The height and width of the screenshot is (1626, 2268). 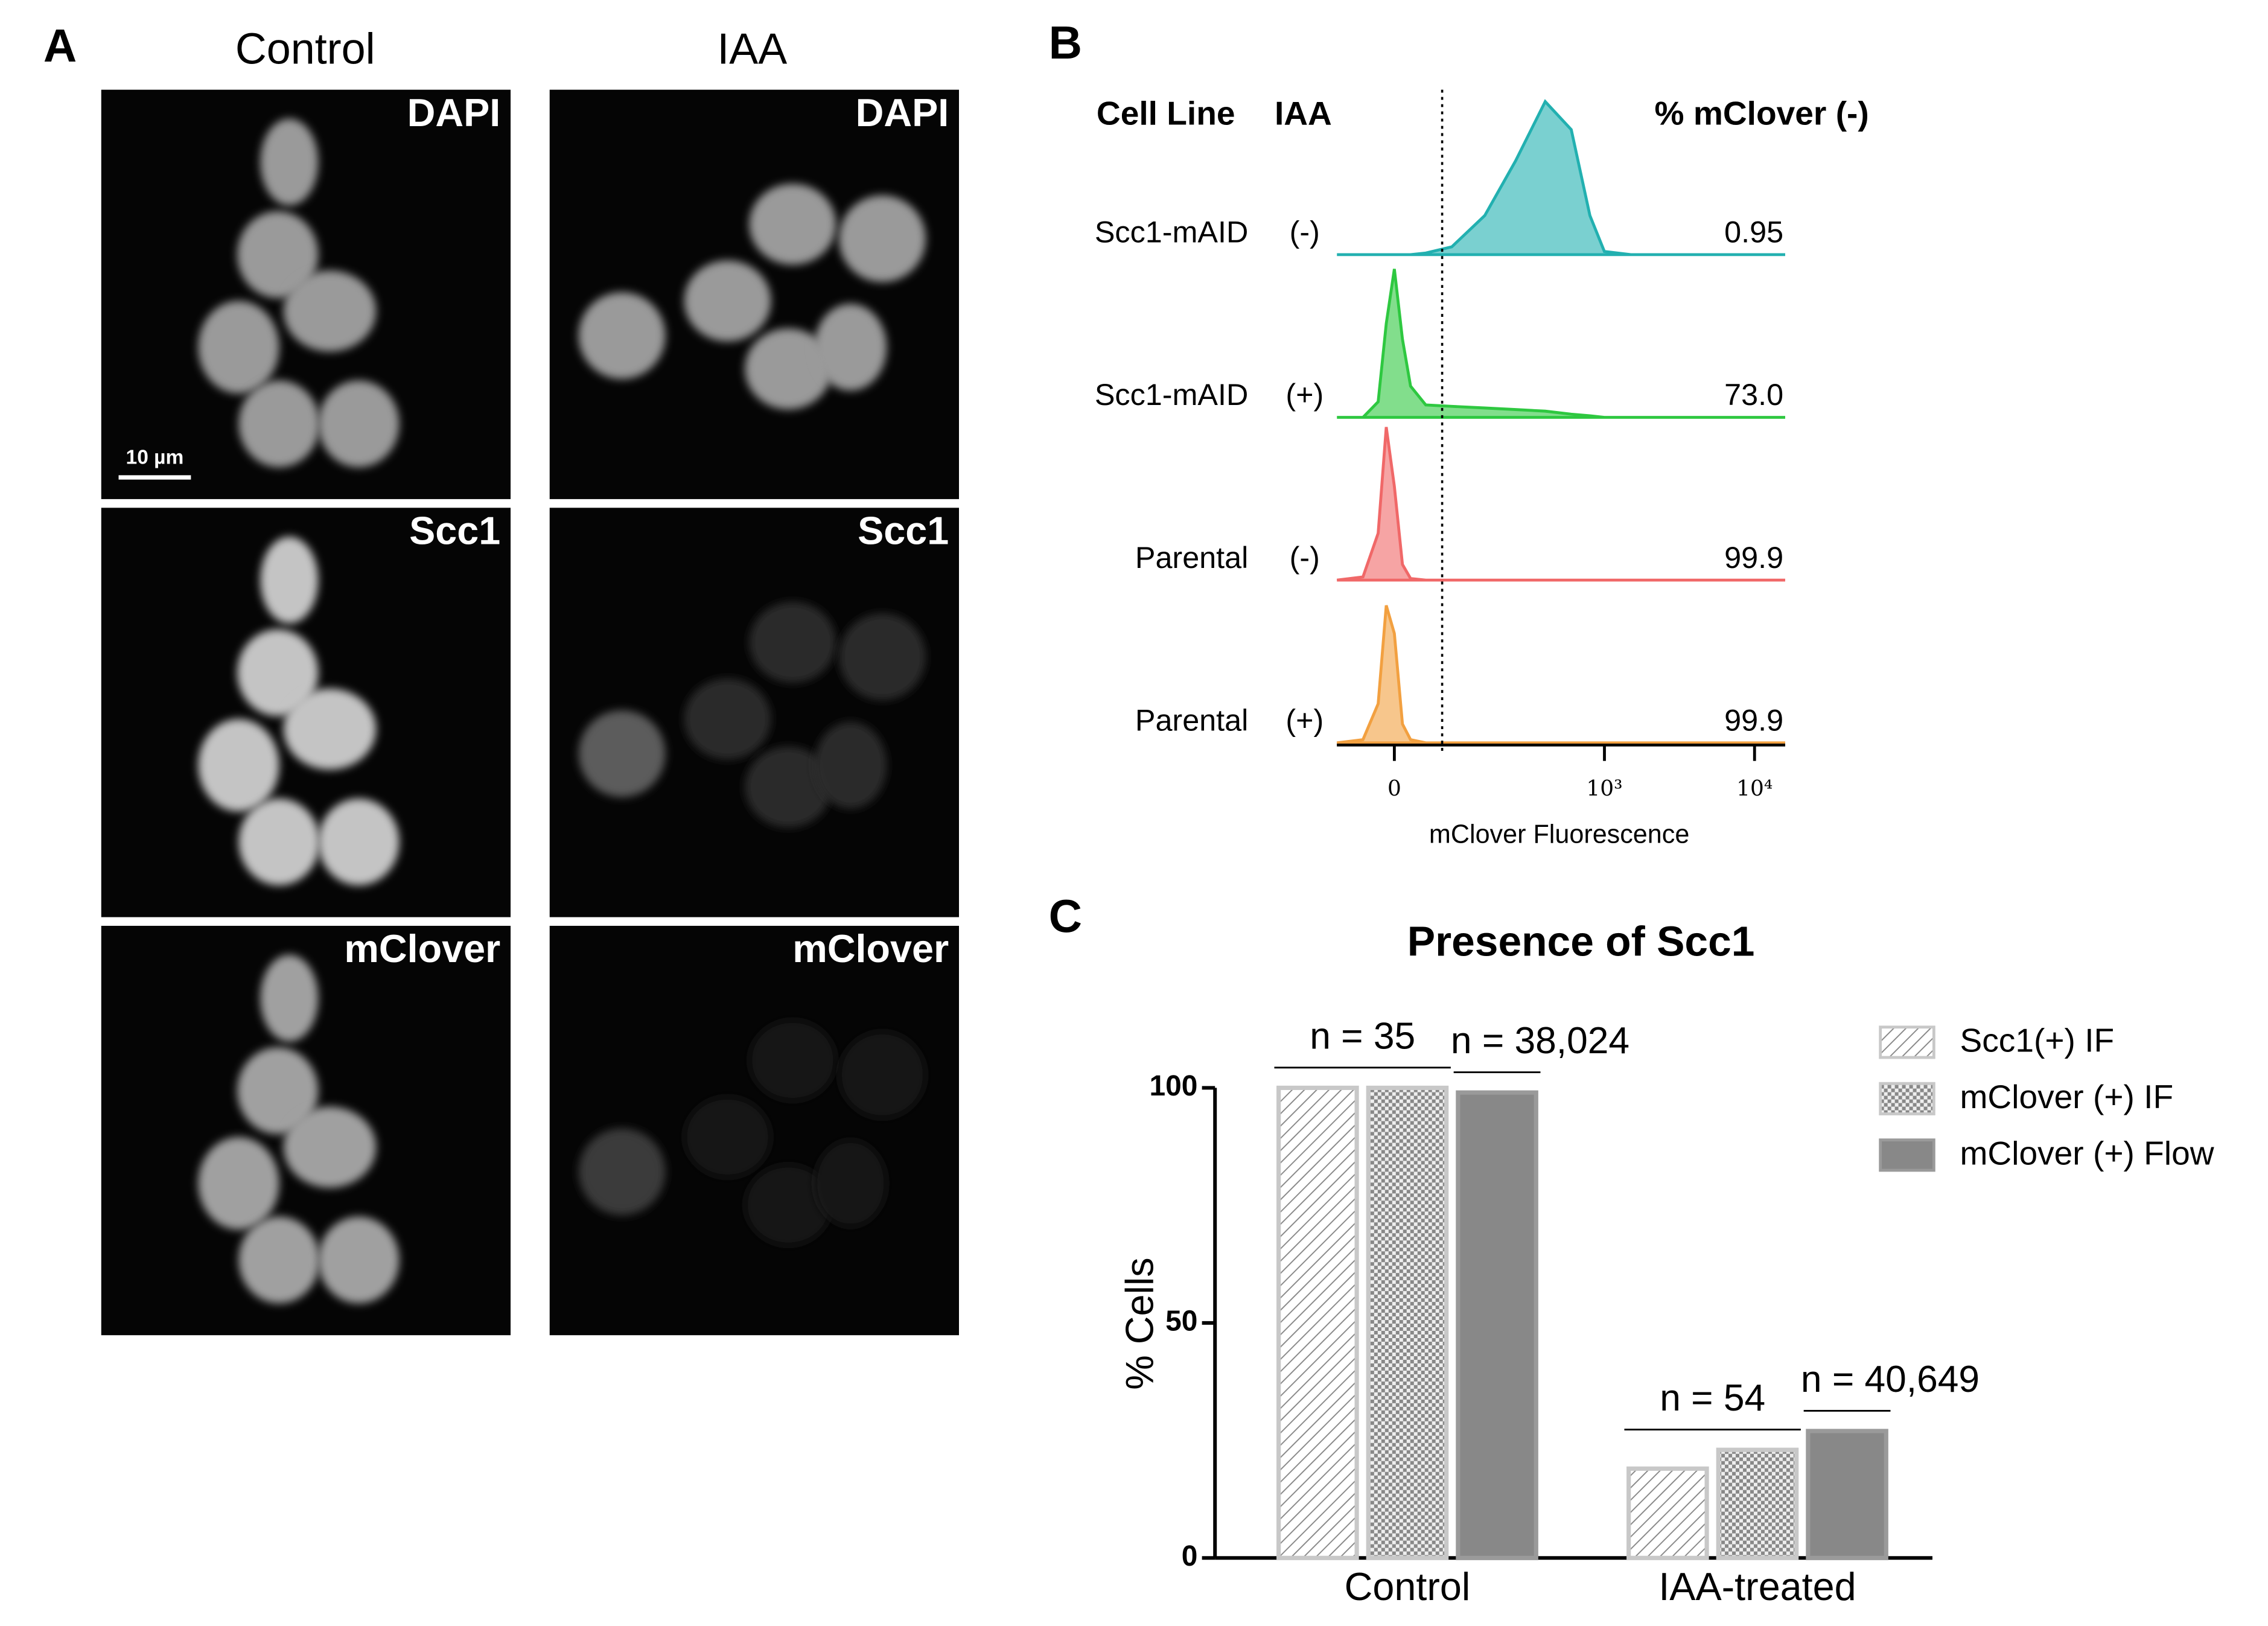 I want to click on scale-bar-label: 10 µm, so click(x=155, y=458).